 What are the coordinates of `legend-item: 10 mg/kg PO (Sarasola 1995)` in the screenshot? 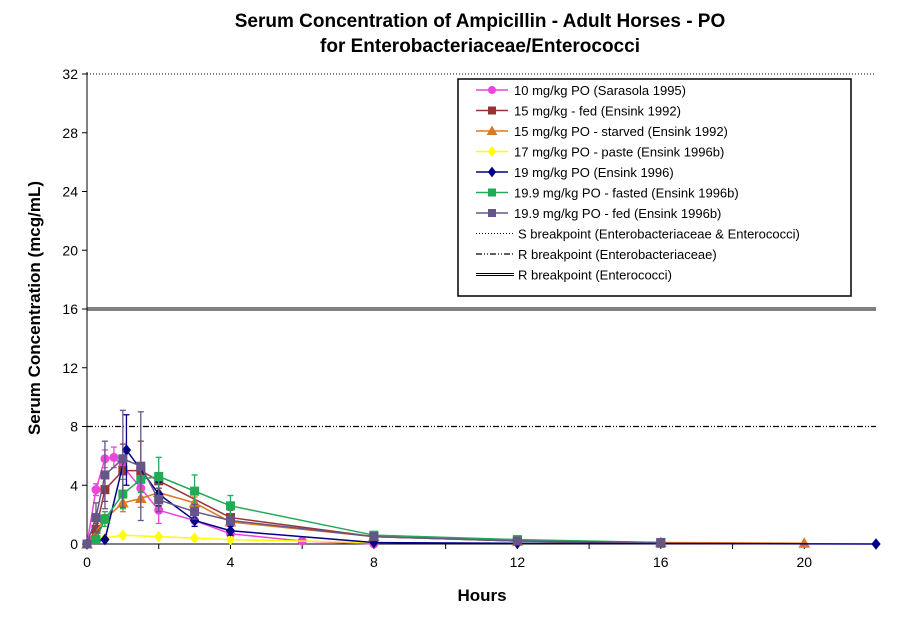 It's located at (581, 90).